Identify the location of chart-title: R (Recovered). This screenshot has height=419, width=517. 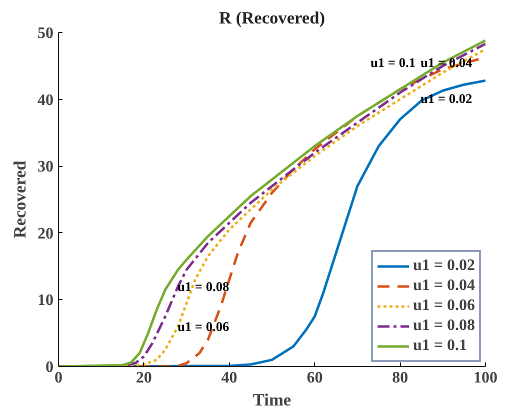
(272, 18).